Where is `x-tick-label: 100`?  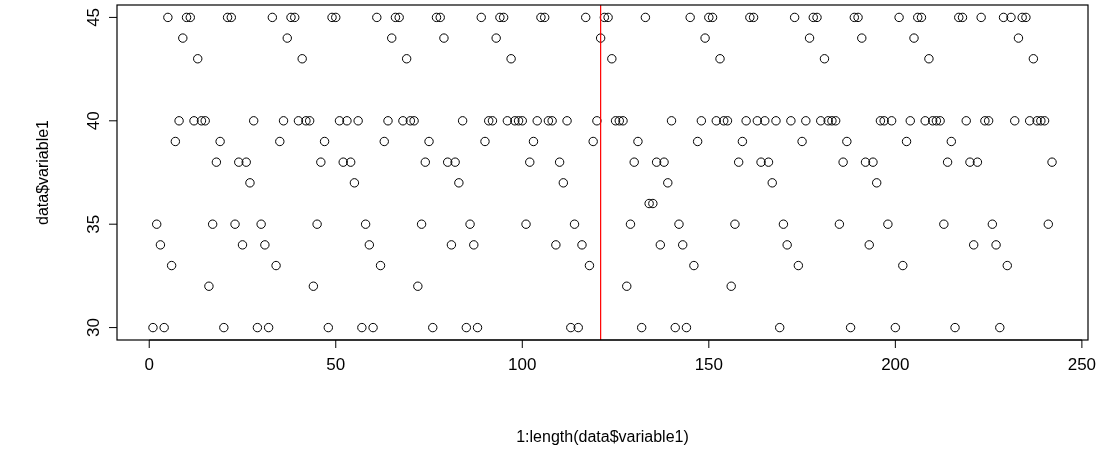 x-tick-label: 100 is located at coordinates (522, 364).